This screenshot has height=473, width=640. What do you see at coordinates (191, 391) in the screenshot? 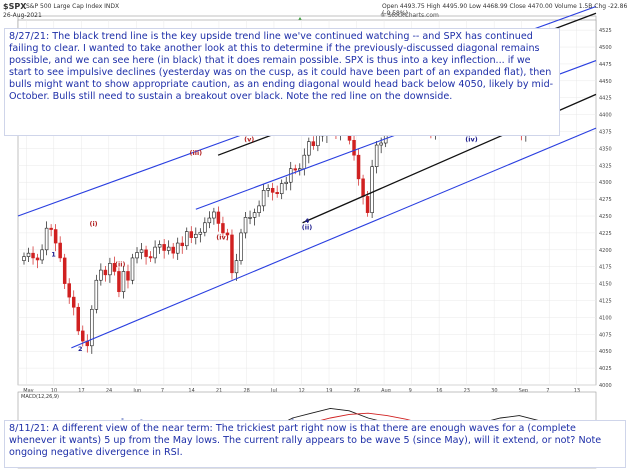
I see `x-tick-label: 14` at bounding box center [191, 391].